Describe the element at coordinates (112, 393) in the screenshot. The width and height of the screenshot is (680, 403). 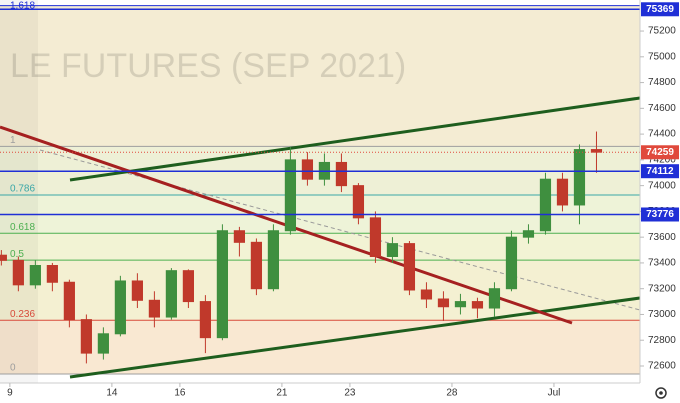
I see `x-tick-label: 14` at that location.